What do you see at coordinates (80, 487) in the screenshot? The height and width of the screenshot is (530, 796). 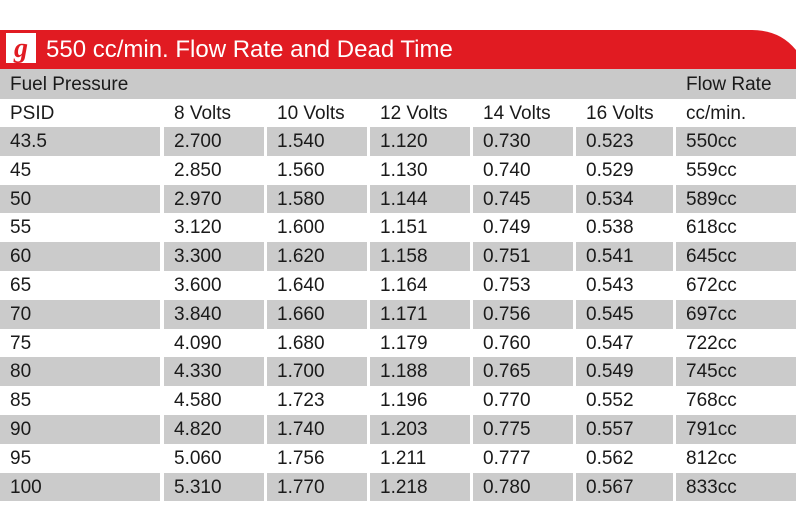 I see `table-cell-psid: 100` at bounding box center [80, 487].